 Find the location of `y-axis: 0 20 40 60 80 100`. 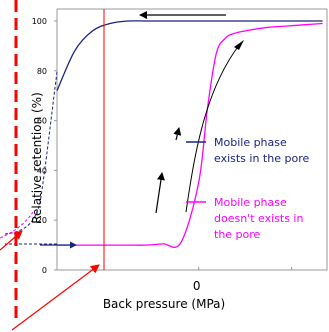

y-axis: 0 20 40 60 80 100 is located at coordinates (44, 146).